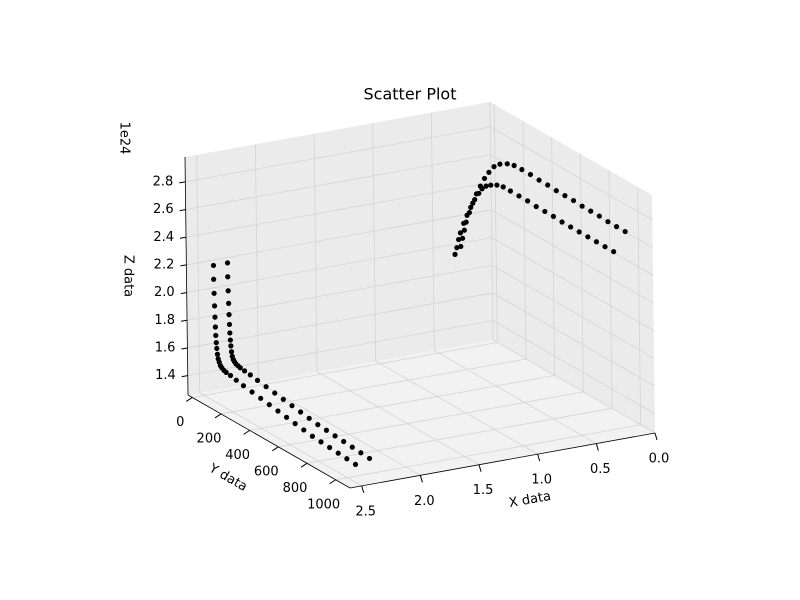  Describe the element at coordinates (295, 488) in the screenshot. I see `y-tick-label: 800` at that location.